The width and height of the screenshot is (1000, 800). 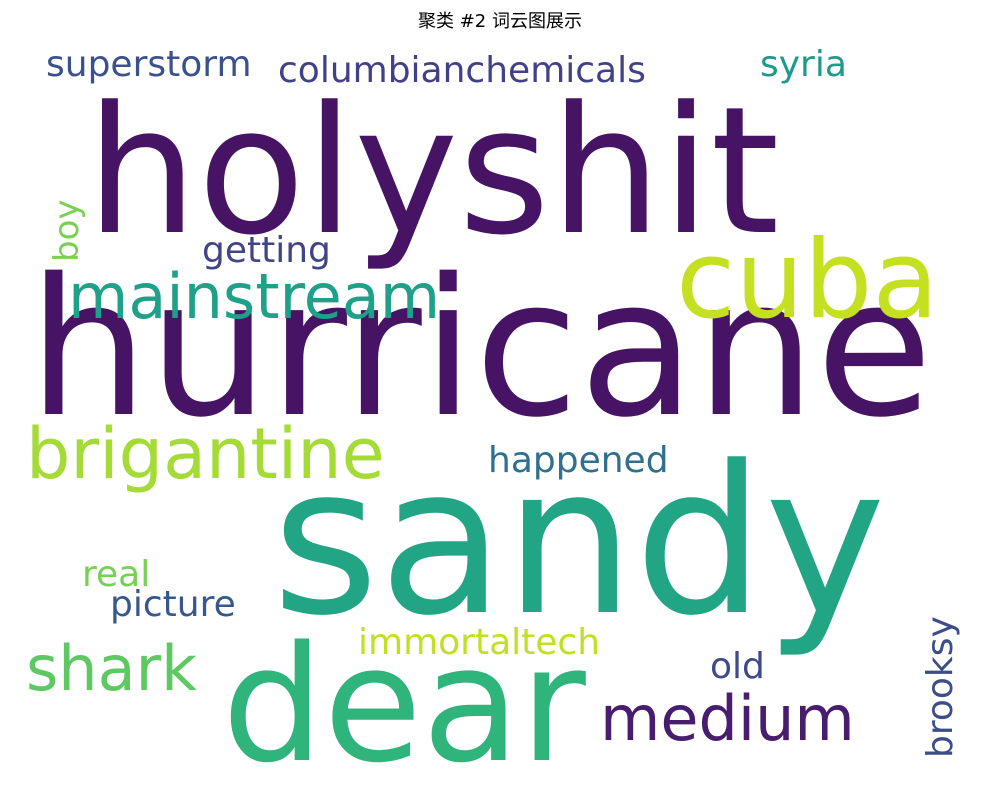 What do you see at coordinates (149, 64) in the screenshot?
I see `word-superstorm: superstorm` at bounding box center [149, 64].